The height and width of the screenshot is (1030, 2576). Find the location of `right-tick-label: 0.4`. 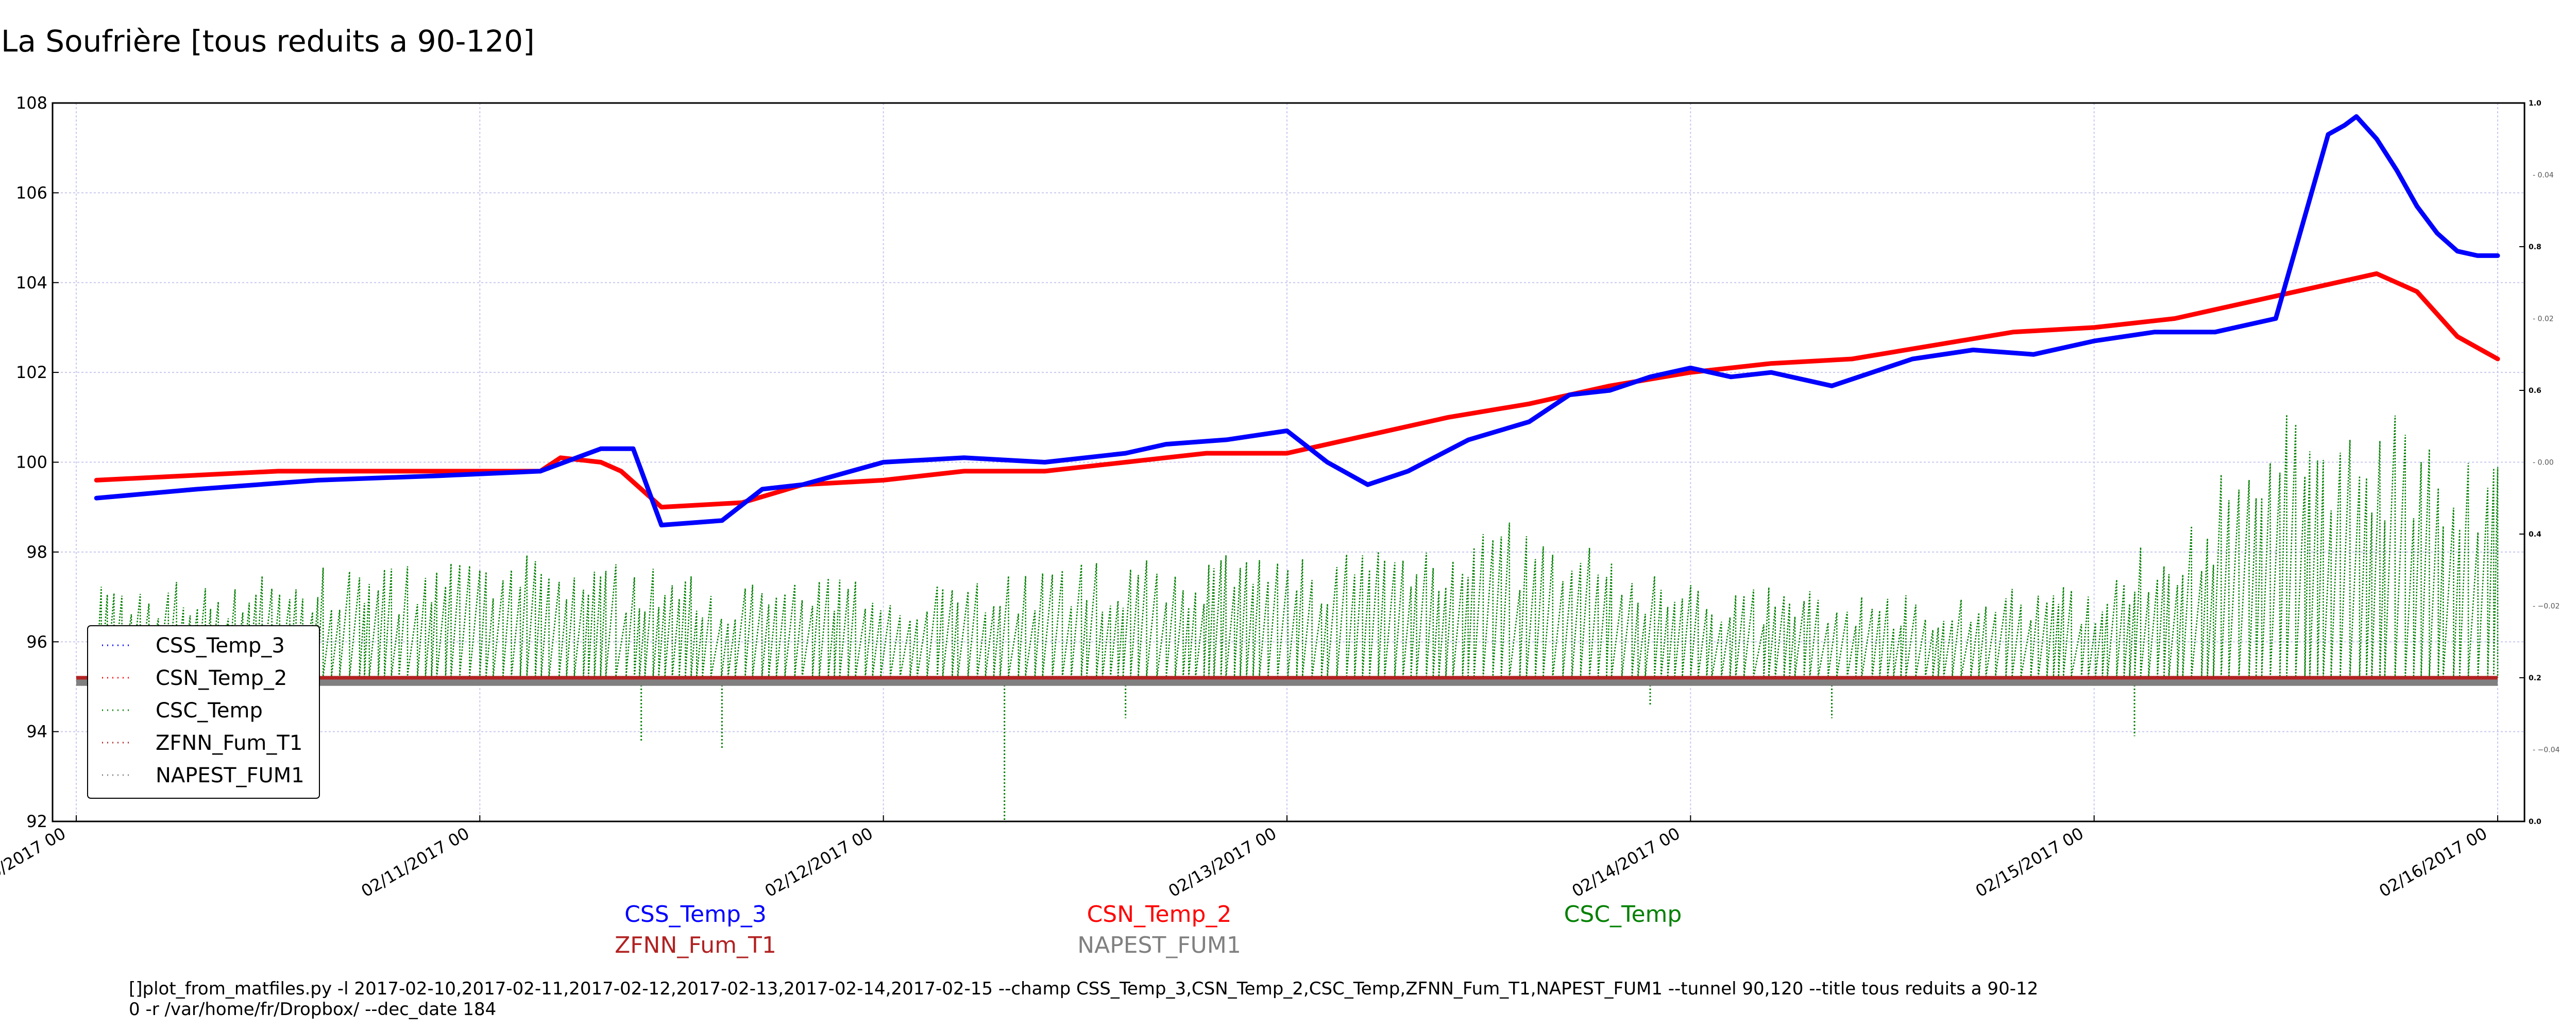

right-tick-label: 0.4 is located at coordinates (2535, 534).